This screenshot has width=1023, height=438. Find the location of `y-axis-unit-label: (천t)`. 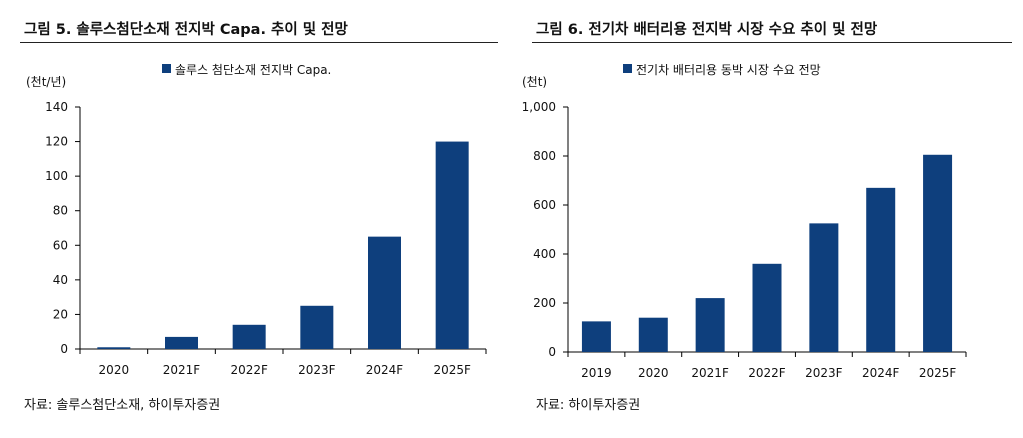

y-axis-unit-label: (천t) is located at coordinates (534, 81).